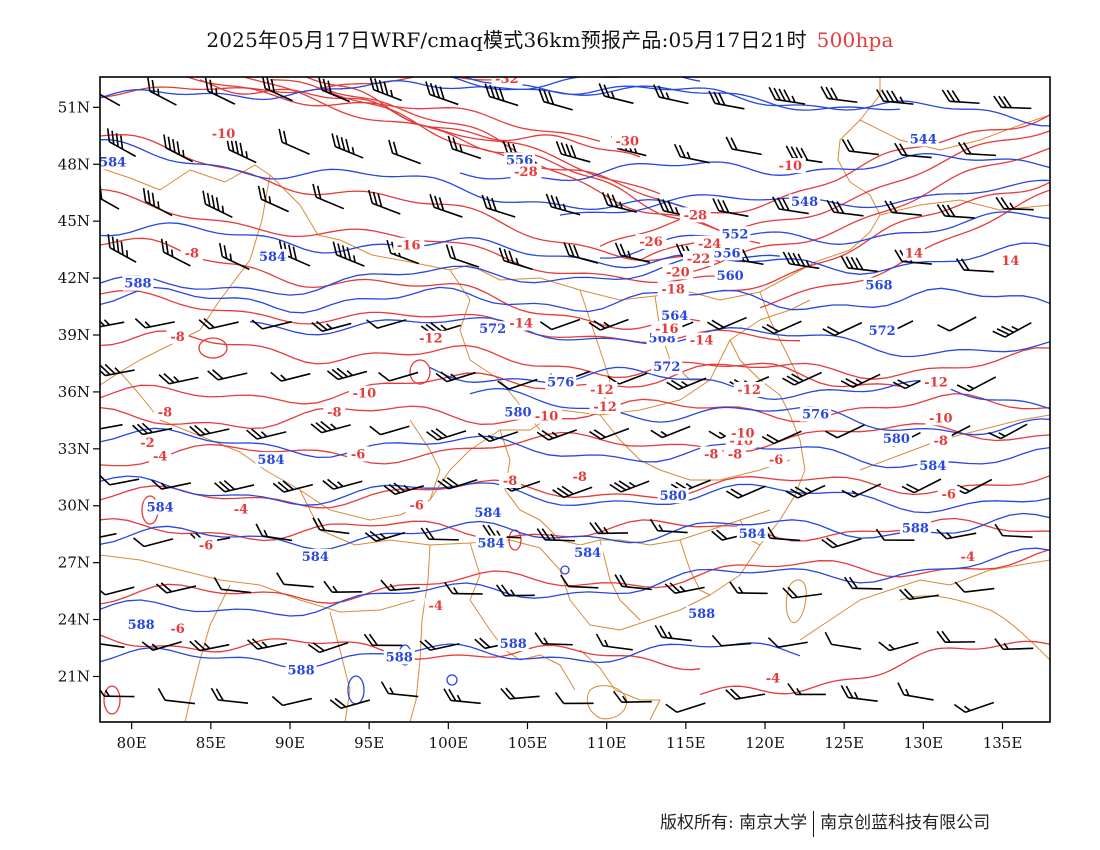 The width and height of the screenshot is (1100, 850). What do you see at coordinates (914, 253) in the screenshot?
I see `temp-label: 14` at bounding box center [914, 253].